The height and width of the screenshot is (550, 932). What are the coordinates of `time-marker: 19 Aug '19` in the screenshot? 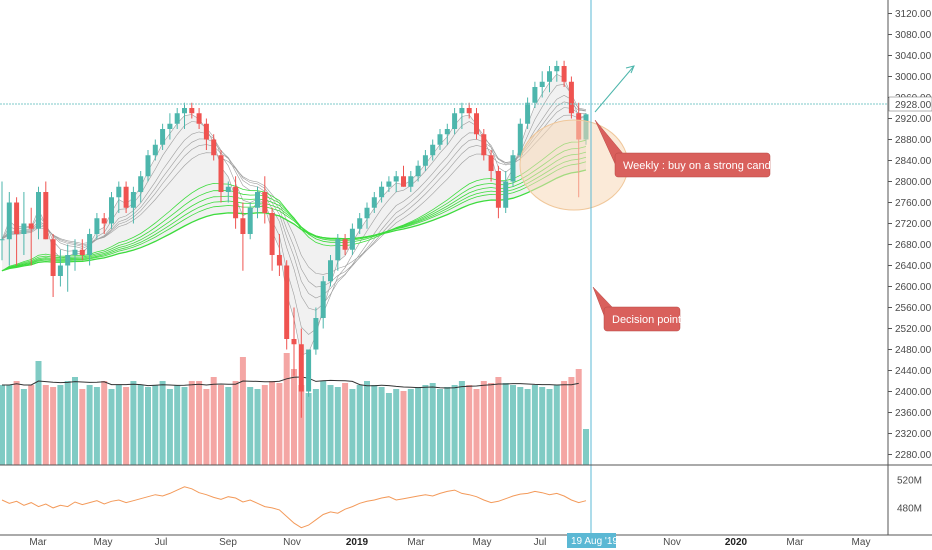 It's located at (592, 540).